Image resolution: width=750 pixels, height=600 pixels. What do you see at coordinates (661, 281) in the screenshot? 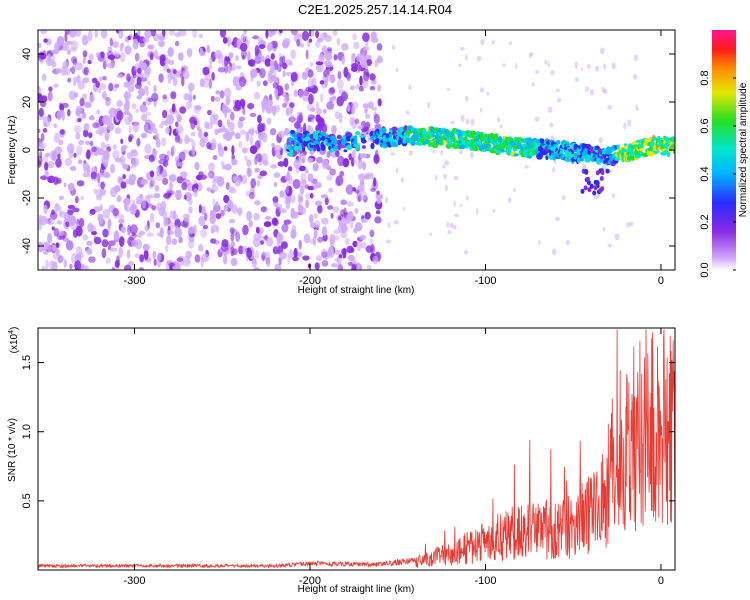
I see `spectrogram-xtick-label: 0` at bounding box center [661, 281].